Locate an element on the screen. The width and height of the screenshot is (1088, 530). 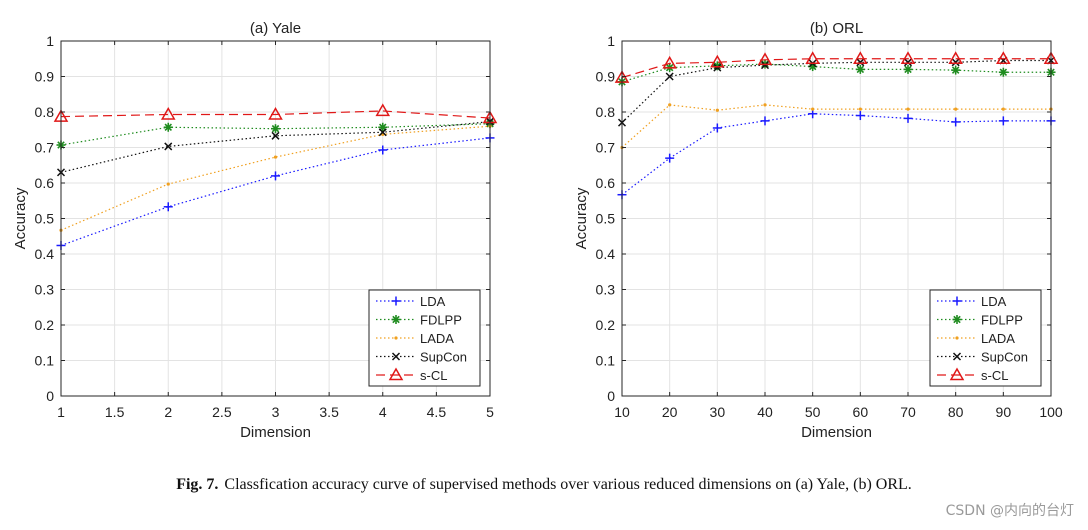
legend-entry-lda: LDA is located at coordinates (411, 301).